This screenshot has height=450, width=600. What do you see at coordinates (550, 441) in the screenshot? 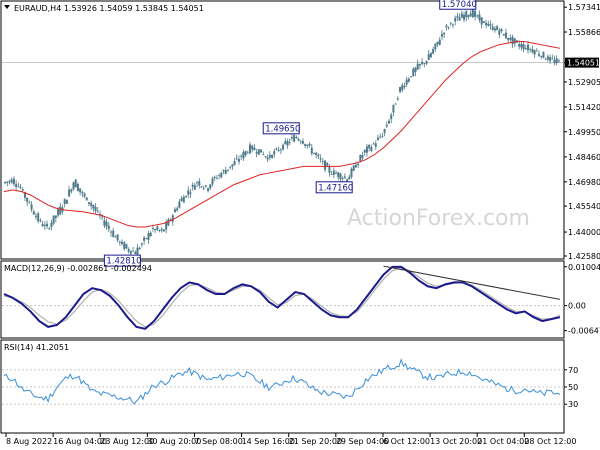
I see `x-tick-label: 28 Oct 12:00` at bounding box center [550, 441].